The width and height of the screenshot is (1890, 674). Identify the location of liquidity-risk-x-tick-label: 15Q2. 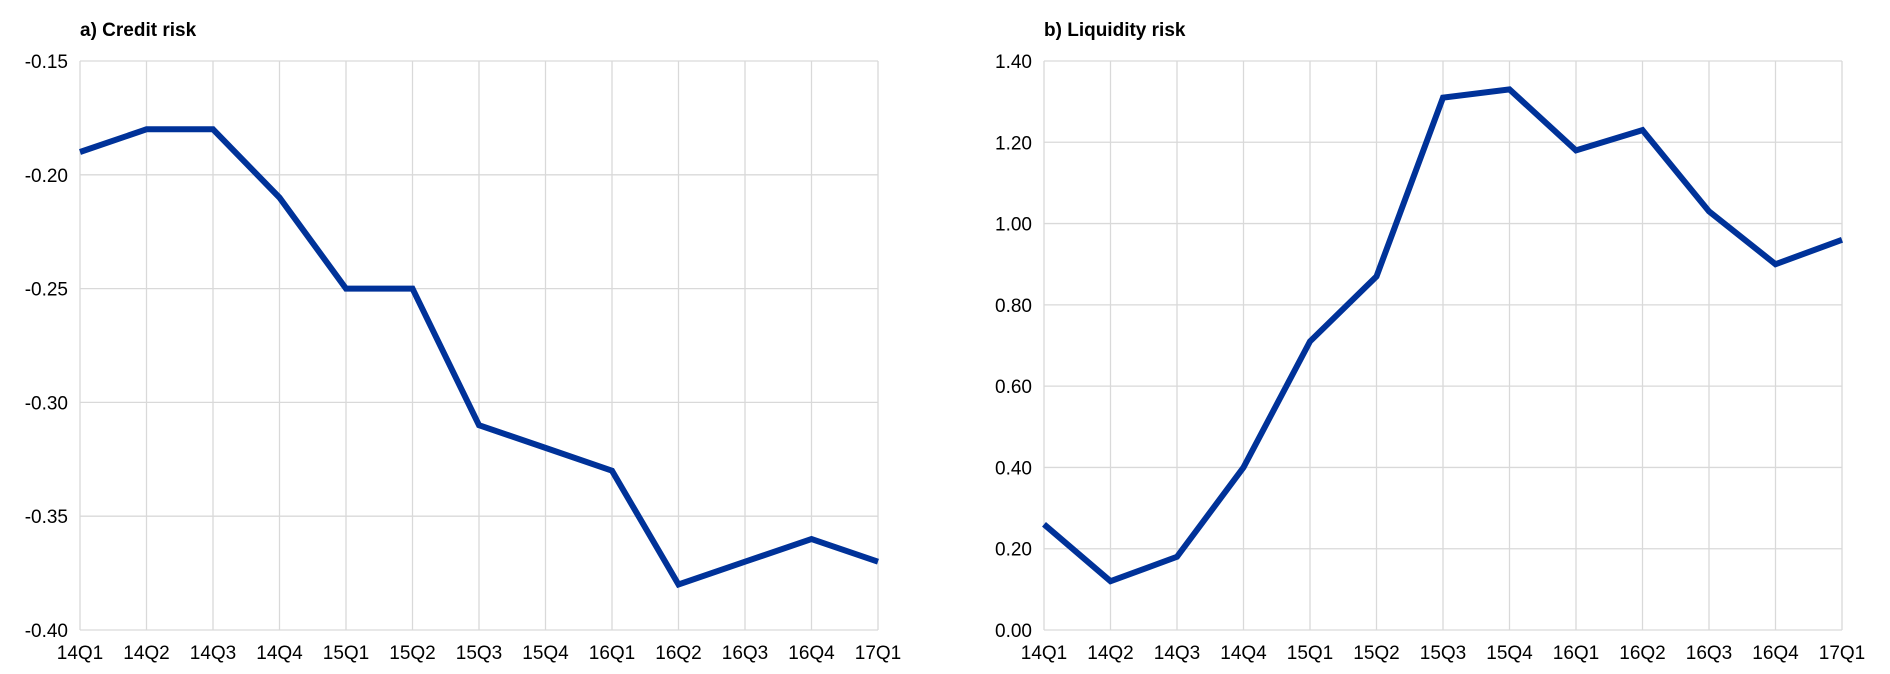
(1376, 653).